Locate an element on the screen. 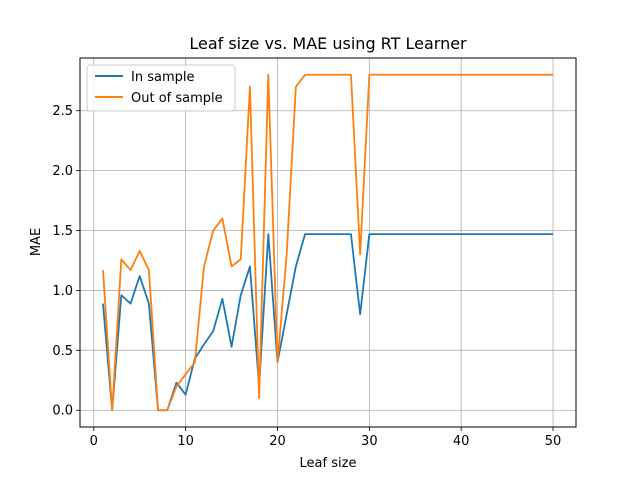 The image size is (640, 480). y-axis-ticks: 0.0 0.5 1.0 1.5 2.0 2.5 is located at coordinates (66, 261).